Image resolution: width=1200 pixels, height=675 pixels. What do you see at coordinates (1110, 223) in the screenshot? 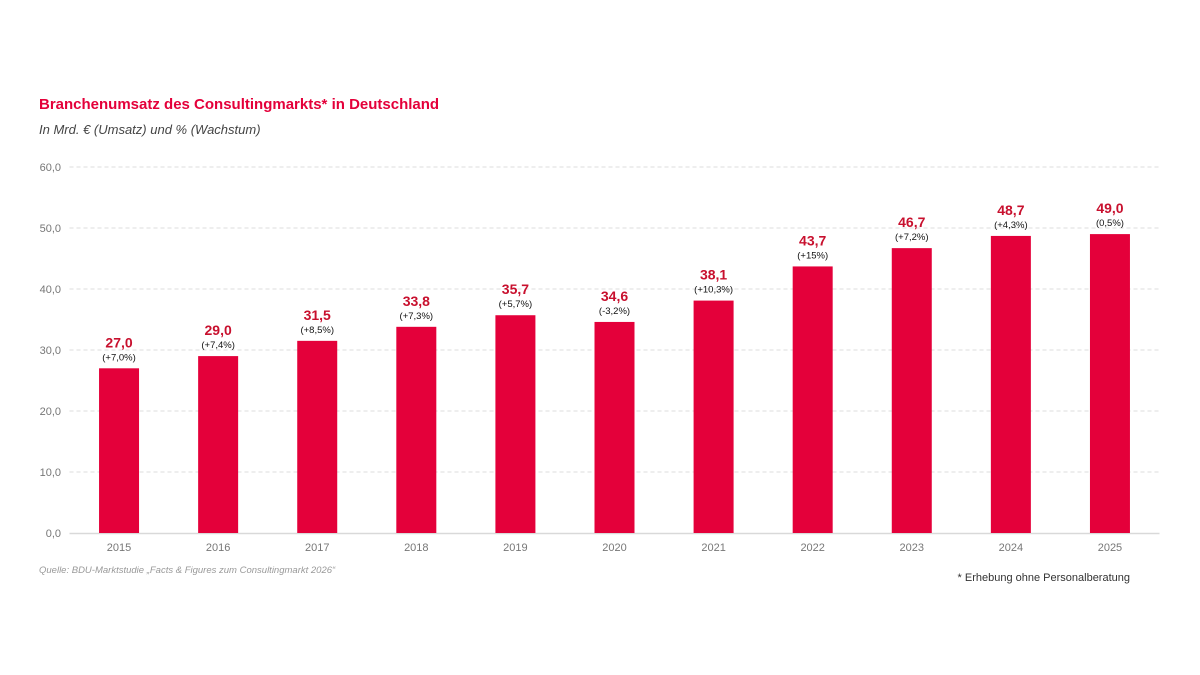
I see `growth-label: (0,5%)` at bounding box center [1110, 223].